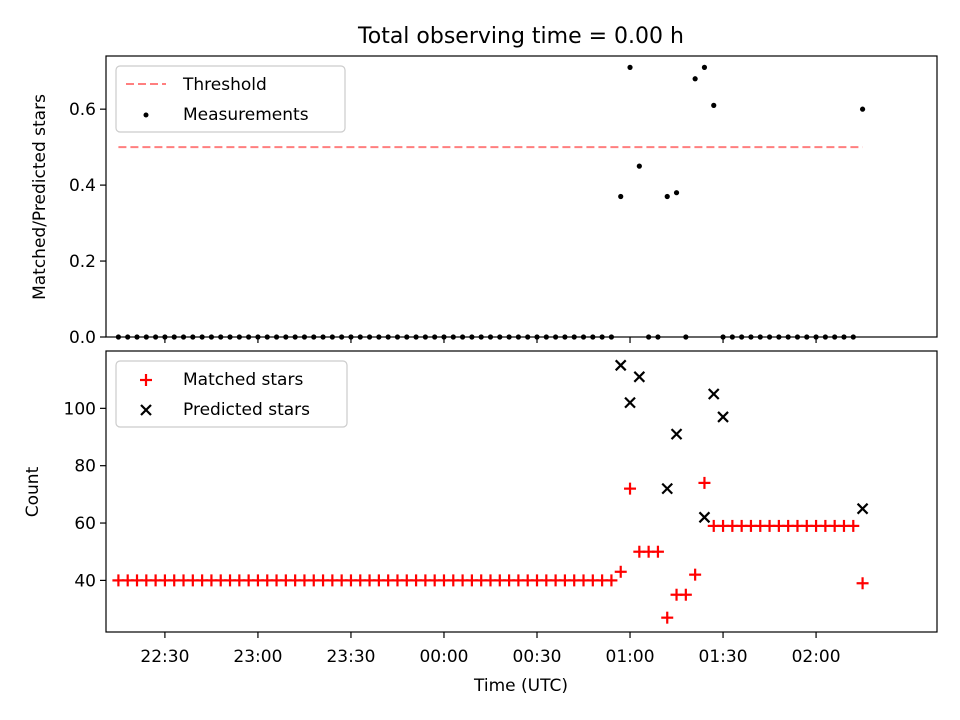 This screenshot has height=720, width=960. I want to click on bottom-x-tick-label: 01:00, so click(630, 657).